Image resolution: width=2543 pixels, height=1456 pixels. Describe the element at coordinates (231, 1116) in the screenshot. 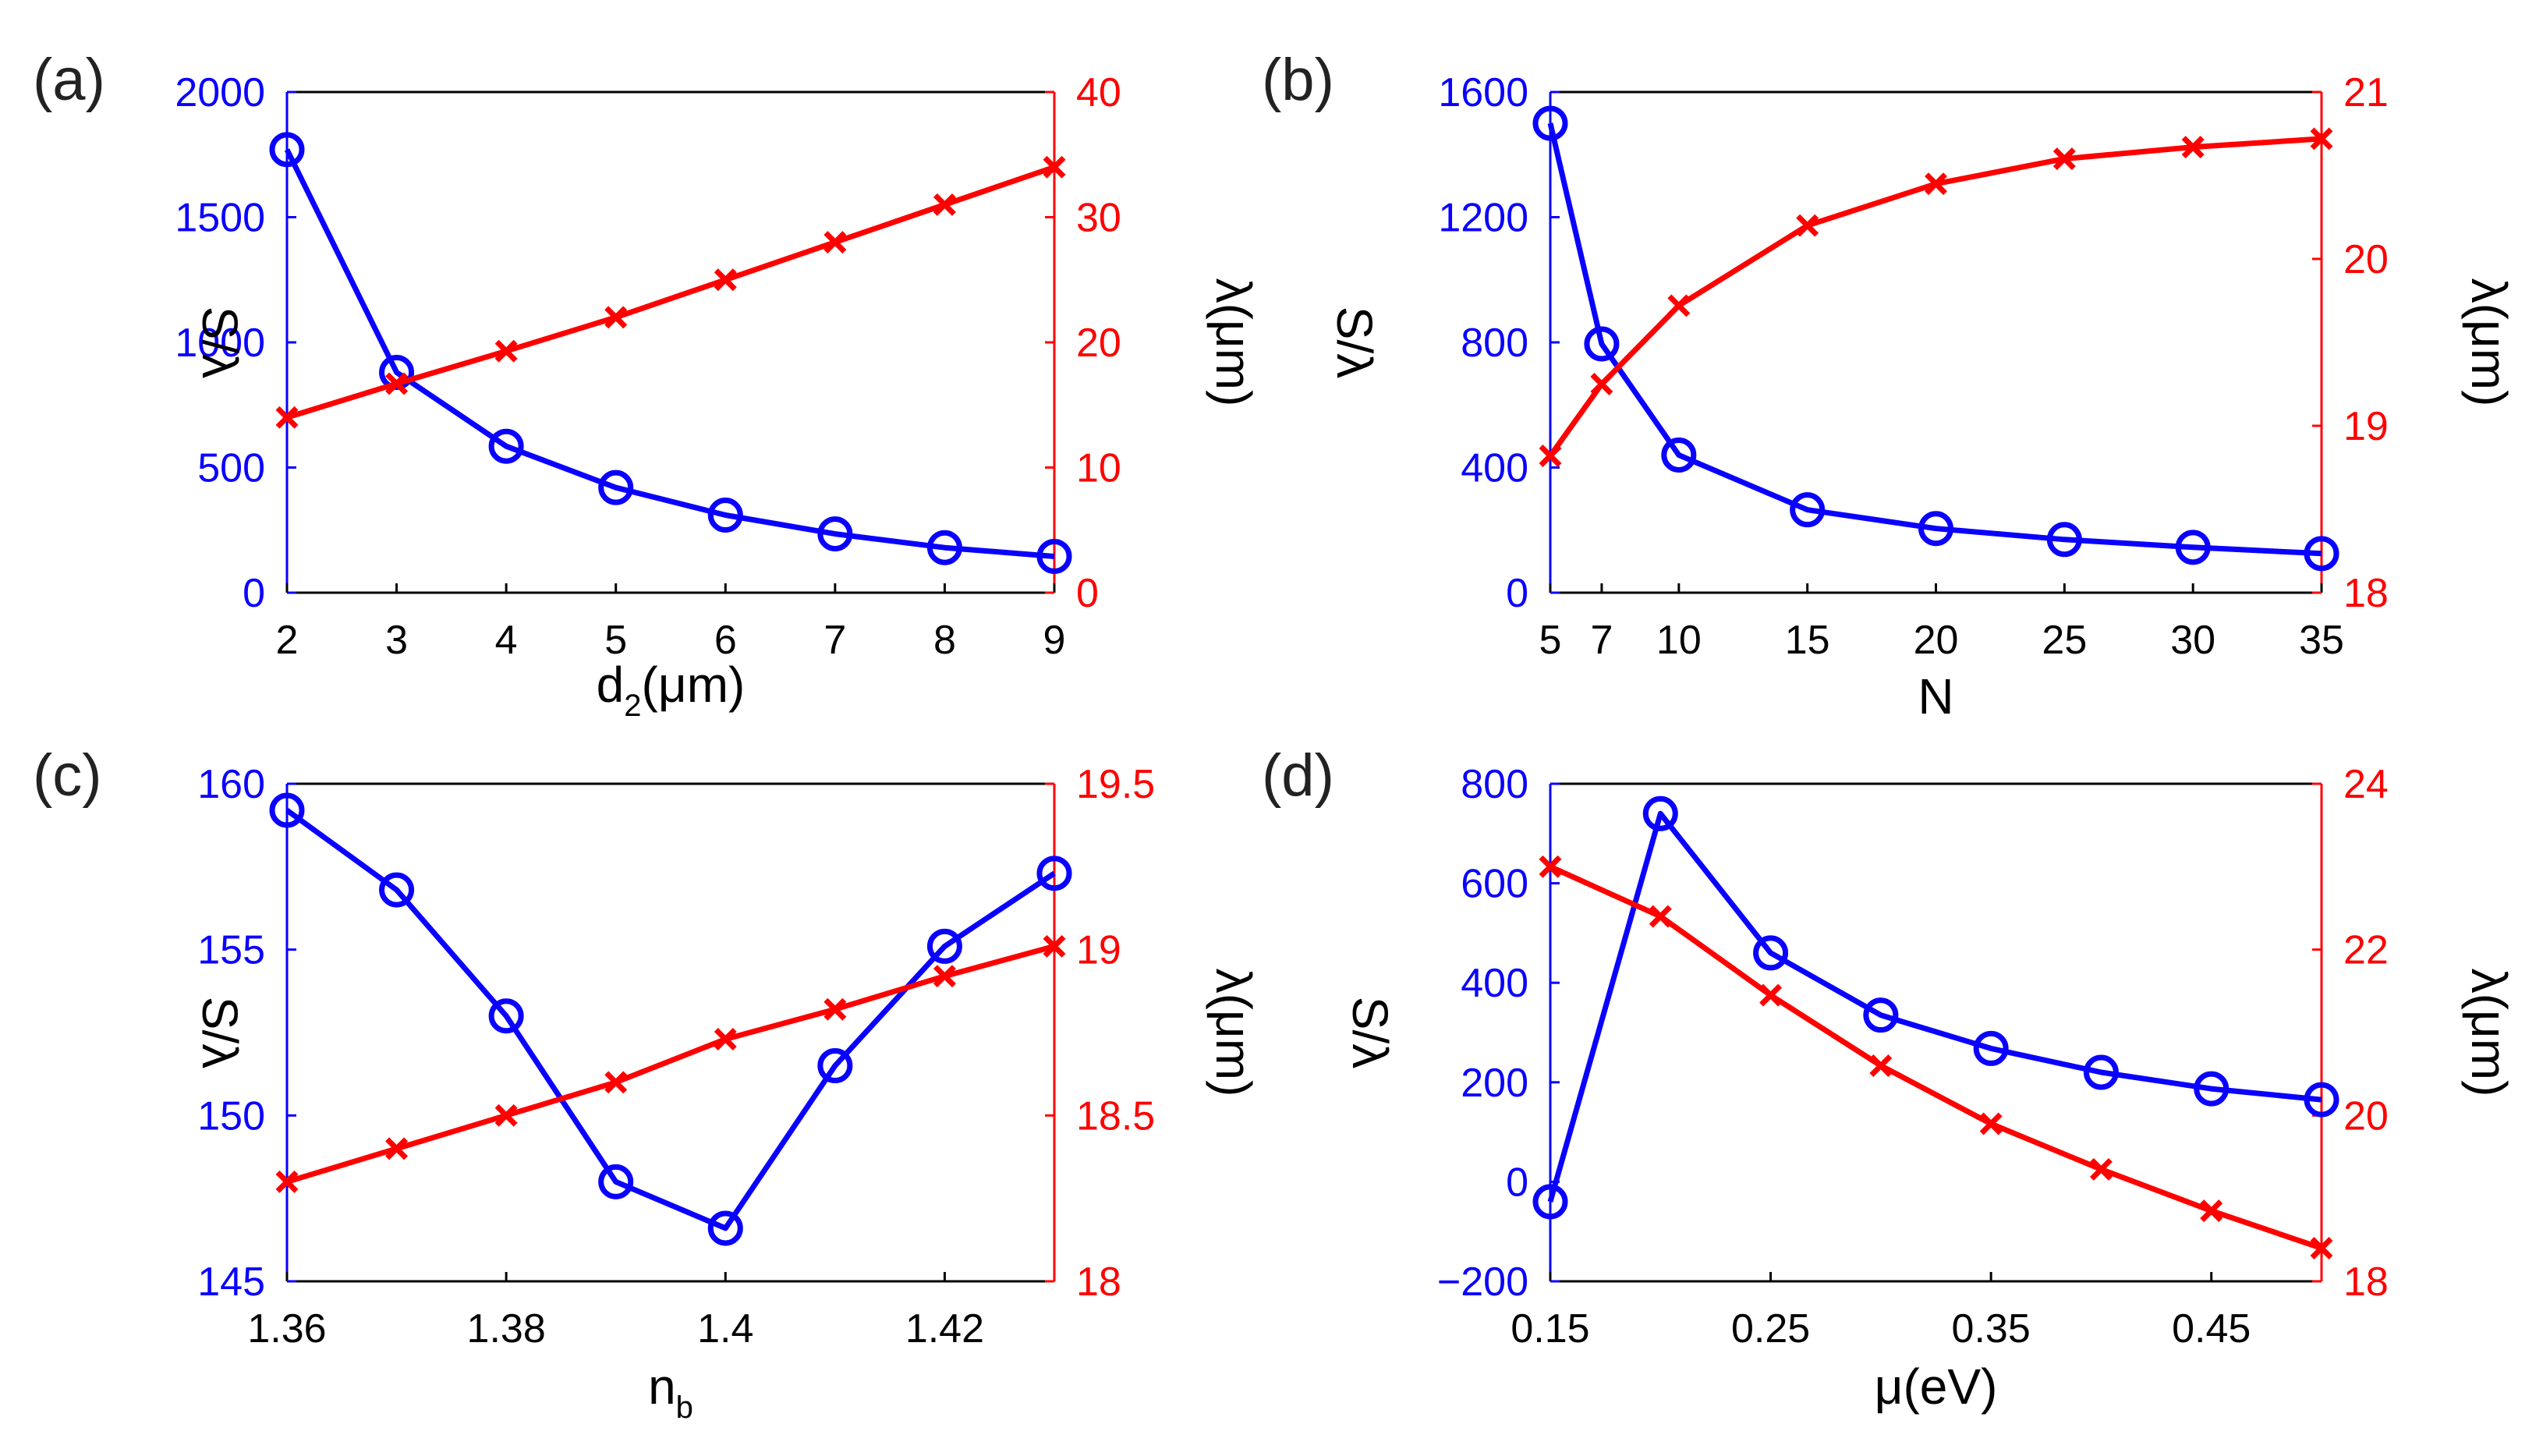

I see `left-tick-label: 150` at that location.